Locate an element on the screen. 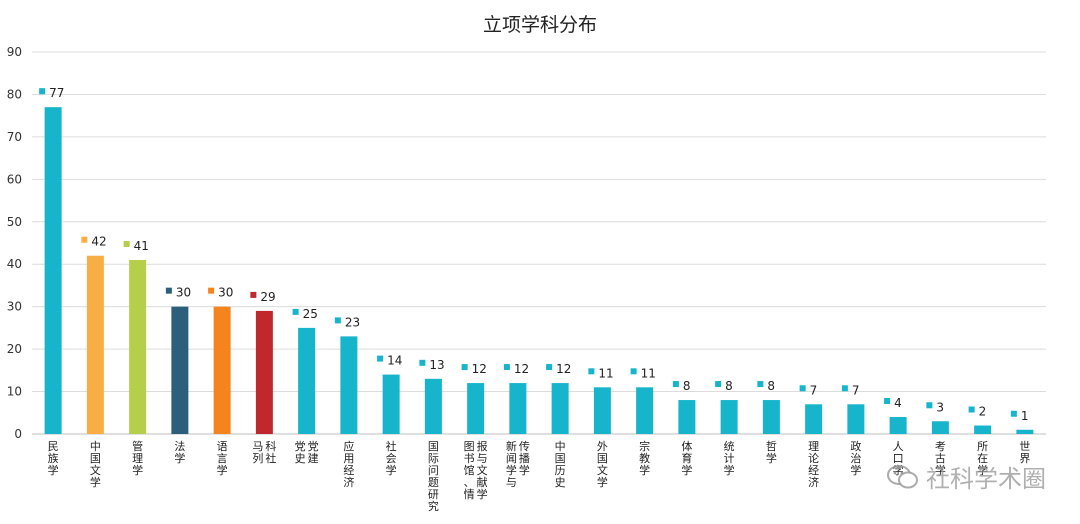 The width and height of the screenshot is (1080, 524). x-tick-label: 政治学 is located at coordinates (855, 458).